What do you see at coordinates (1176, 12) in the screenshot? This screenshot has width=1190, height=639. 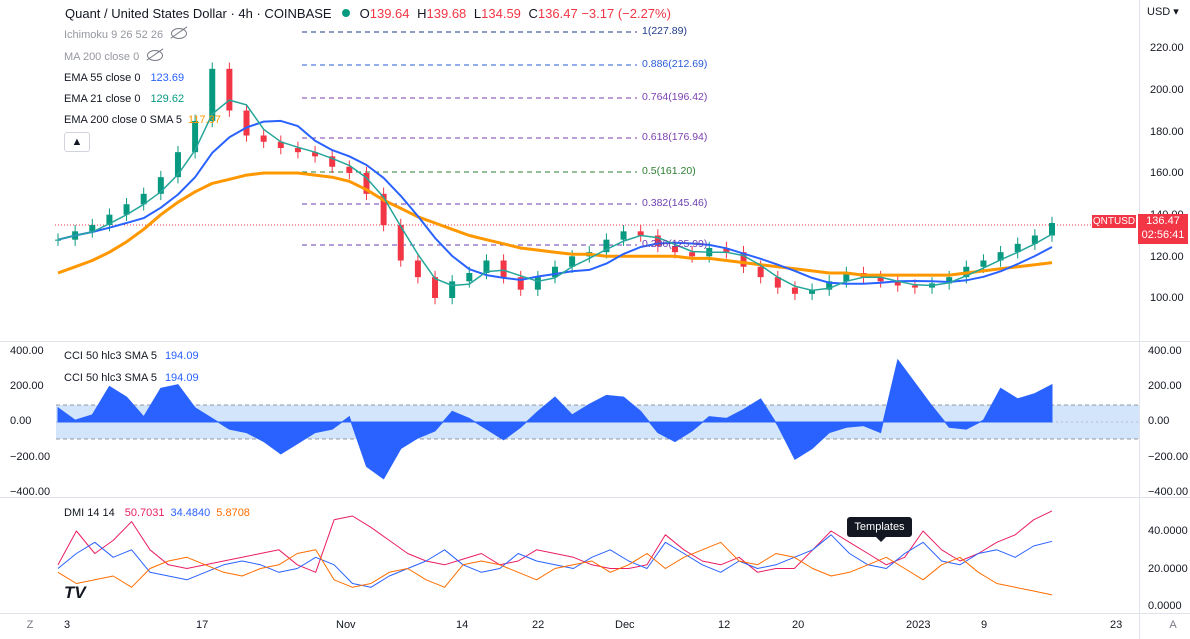 I see `chevron-down-icon: ▾` at bounding box center [1176, 12].